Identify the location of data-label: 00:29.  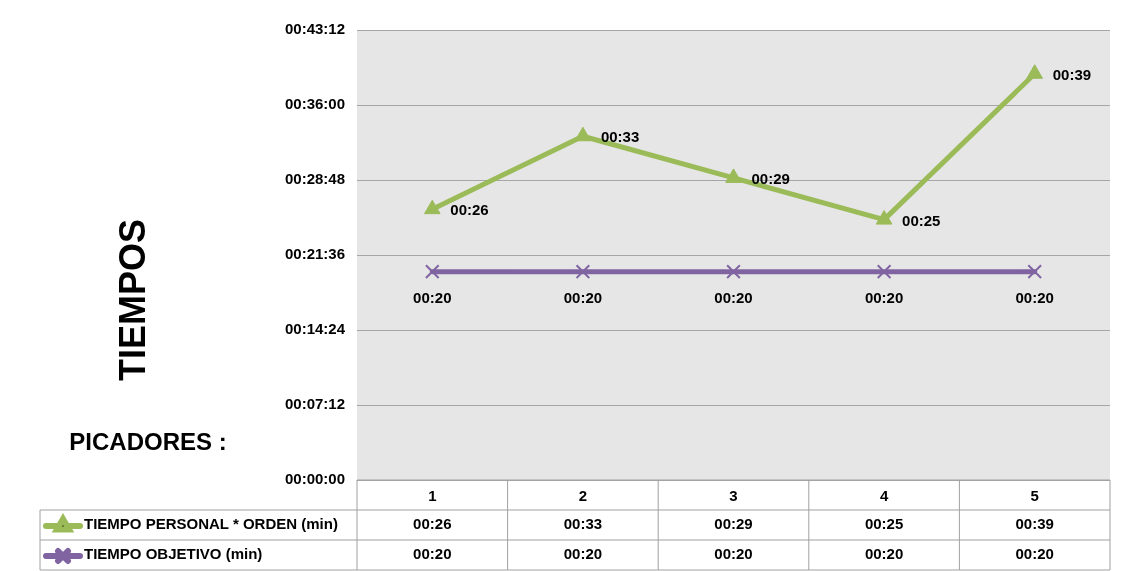
(733, 524).